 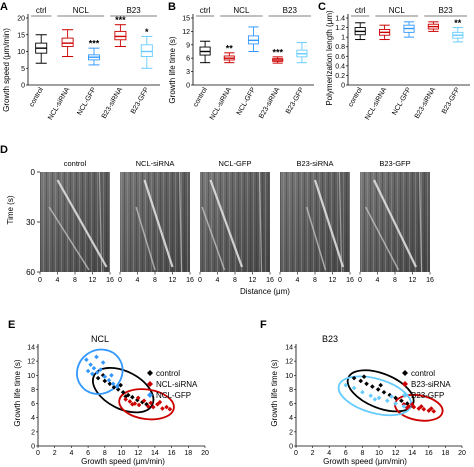 What do you see at coordinates (291, 390) in the screenshot?
I see `y-tick-label: 8` at bounding box center [291, 390].